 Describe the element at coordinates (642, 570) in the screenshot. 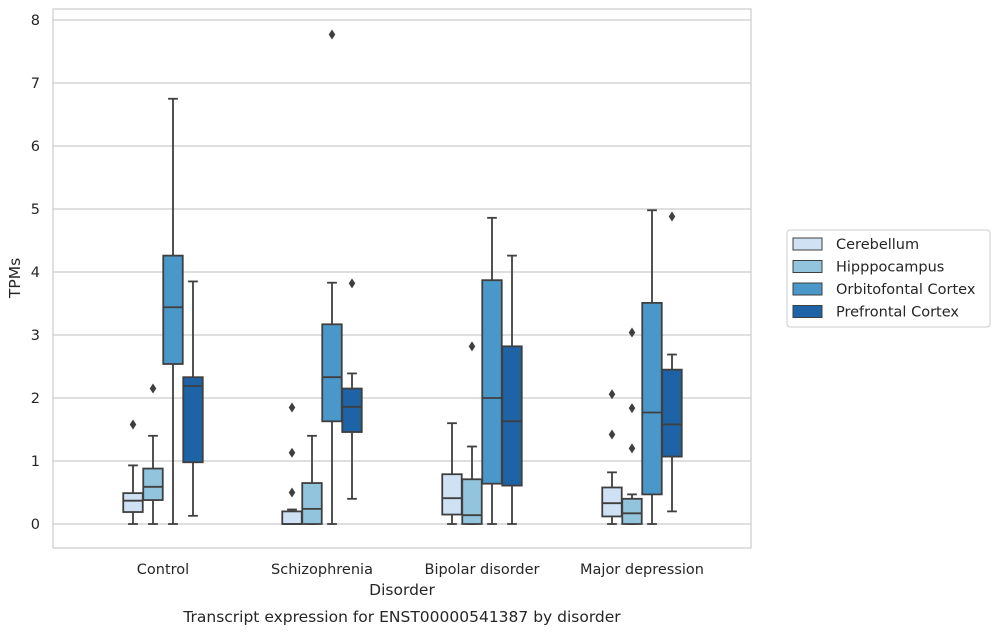

I see `x-tick-label: Major depression` at that location.